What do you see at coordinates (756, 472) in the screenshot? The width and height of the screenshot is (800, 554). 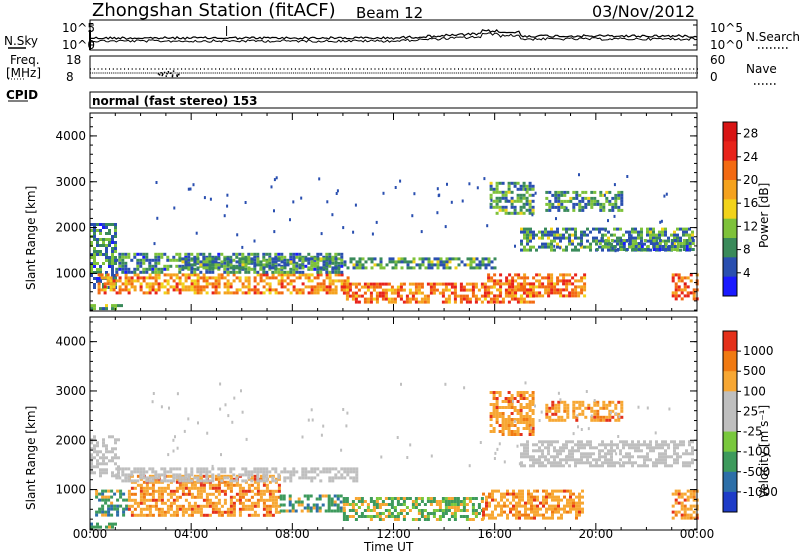 I see `velocity-colorbar-tick-label: -500` at bounding box center [756, 472].